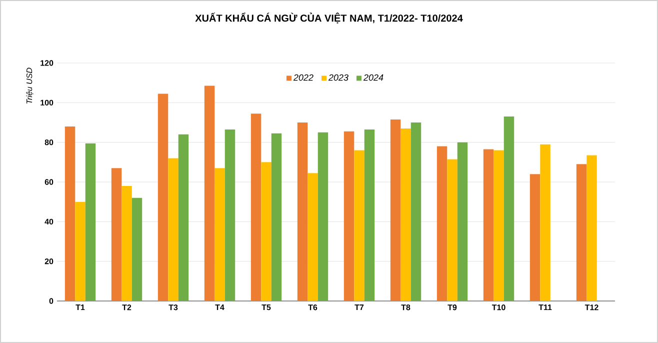 The height and width of the screenshot is (343, 658). Describe the element at coordinates (405, 307) in the screenshot. I see `x-tick-label: T8` at that location.